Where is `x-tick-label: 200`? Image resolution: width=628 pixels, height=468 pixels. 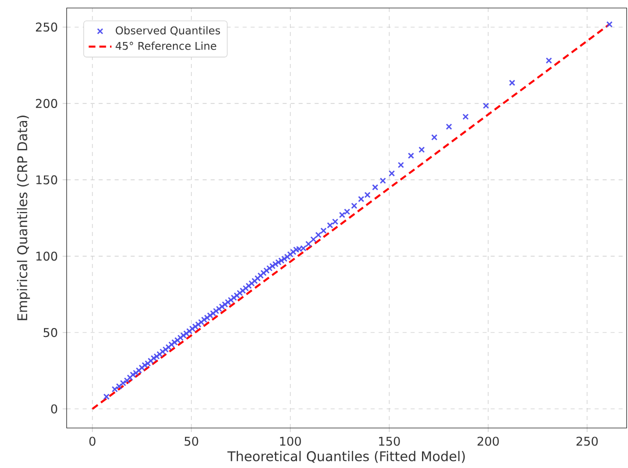
x-tick-label: 200 is located at coordinates (488, 441).